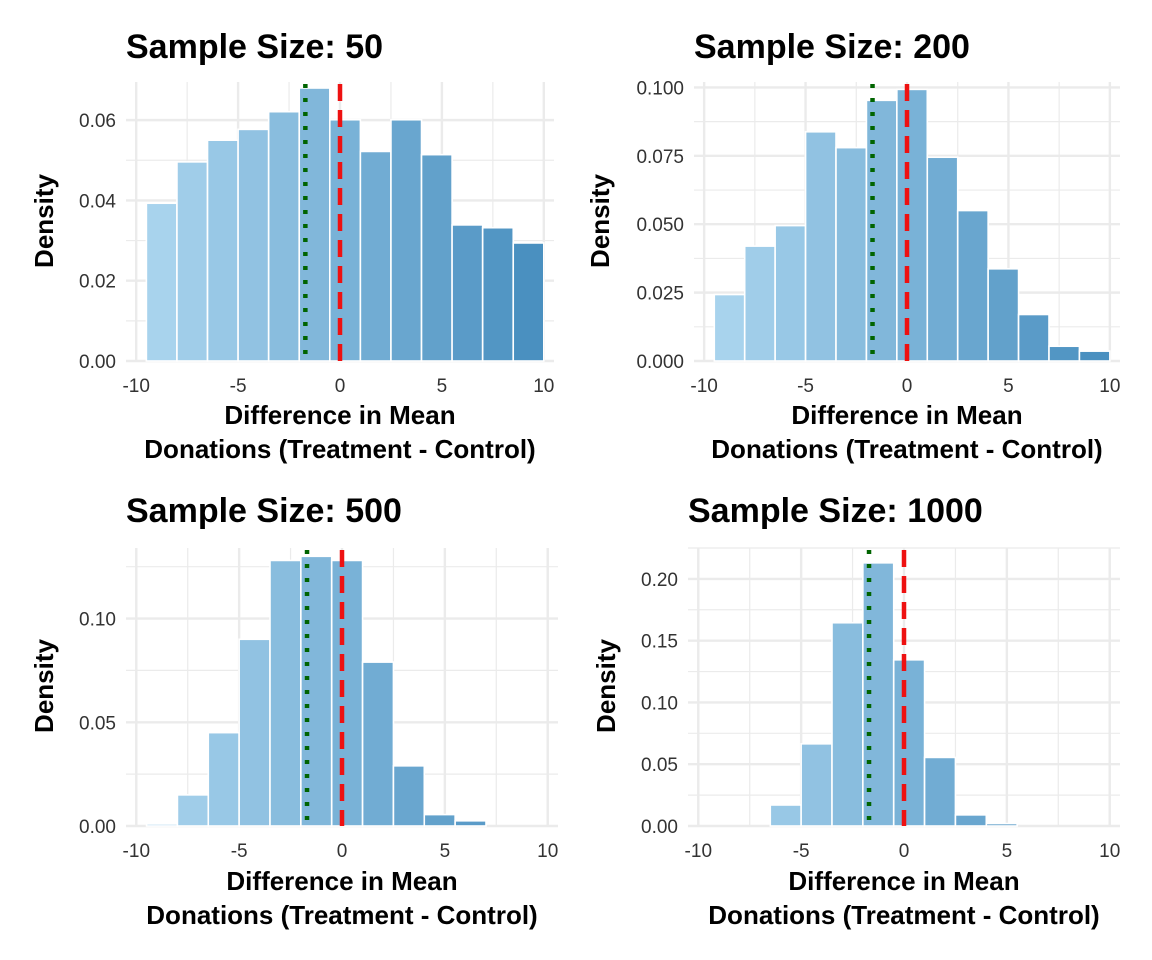  Describe the element at coordinates (264, 511) in the screenshot. I see `panel-title: Sample Size: 500` at that location.